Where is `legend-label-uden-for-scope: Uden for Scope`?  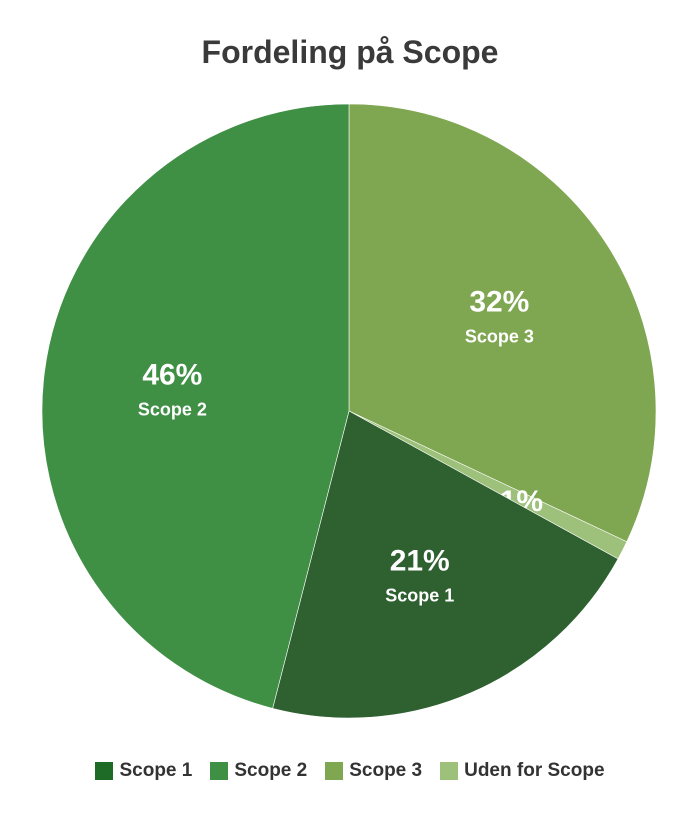 legend-label-uden-for-scope: Uden for Scope is located at coordinates (534, 770).